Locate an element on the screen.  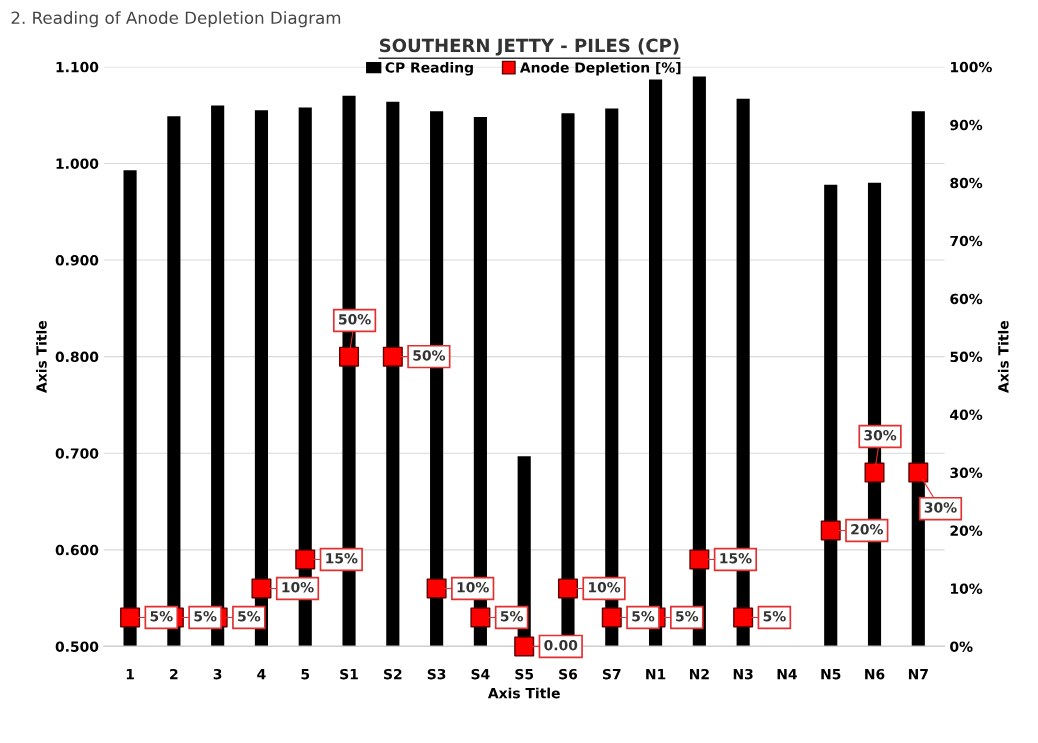
x-tick-label: N2 is located at coordinates (699, 674).